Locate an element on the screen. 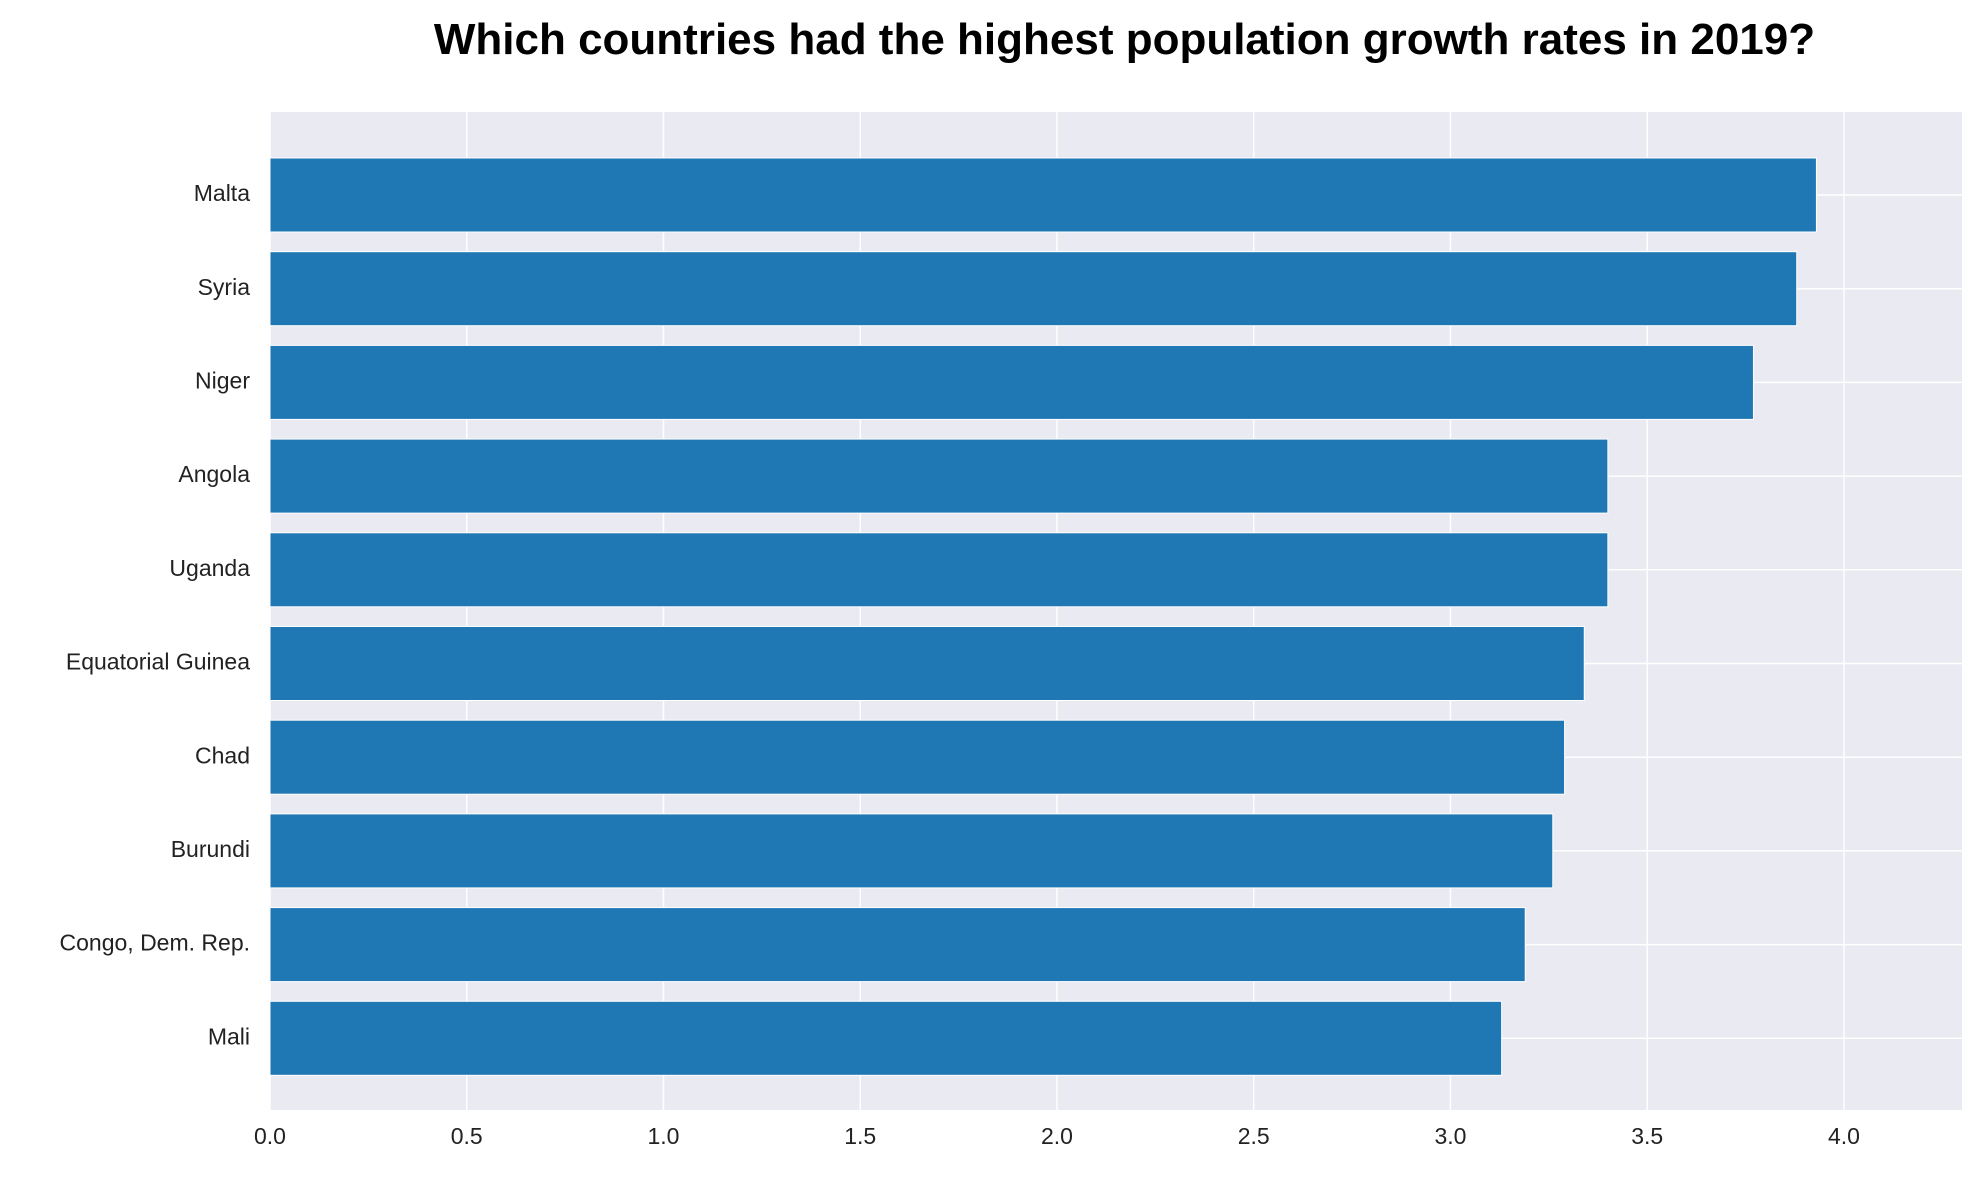 The height and width of the screenshot is (1182, 1979). category-label-mali: Mali is located at coordinates (229, 1036).